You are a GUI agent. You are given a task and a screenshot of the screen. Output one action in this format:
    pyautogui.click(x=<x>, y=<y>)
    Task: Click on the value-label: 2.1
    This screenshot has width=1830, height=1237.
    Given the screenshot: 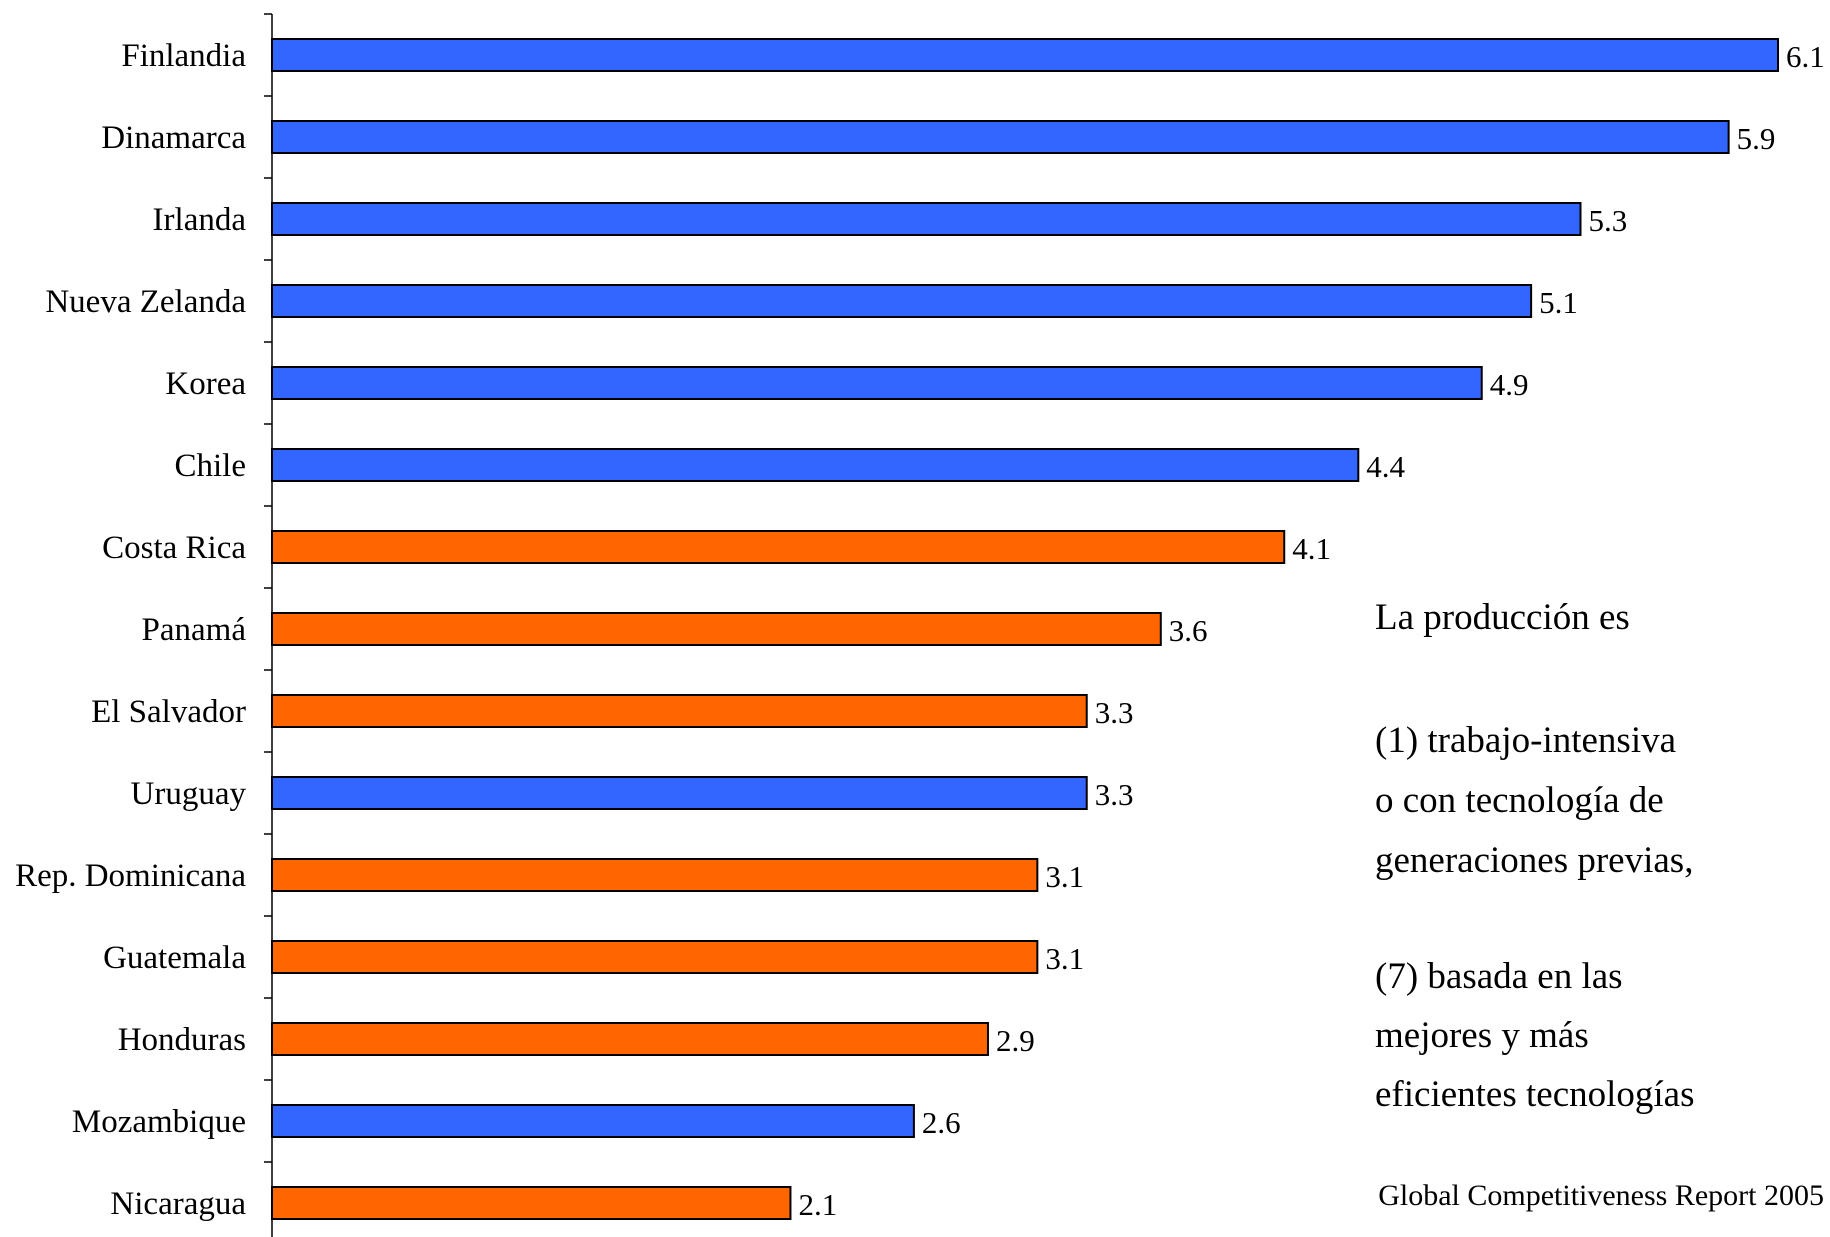 What is the action you would take?
    pyautogui.click(x=817, y=1204)
    